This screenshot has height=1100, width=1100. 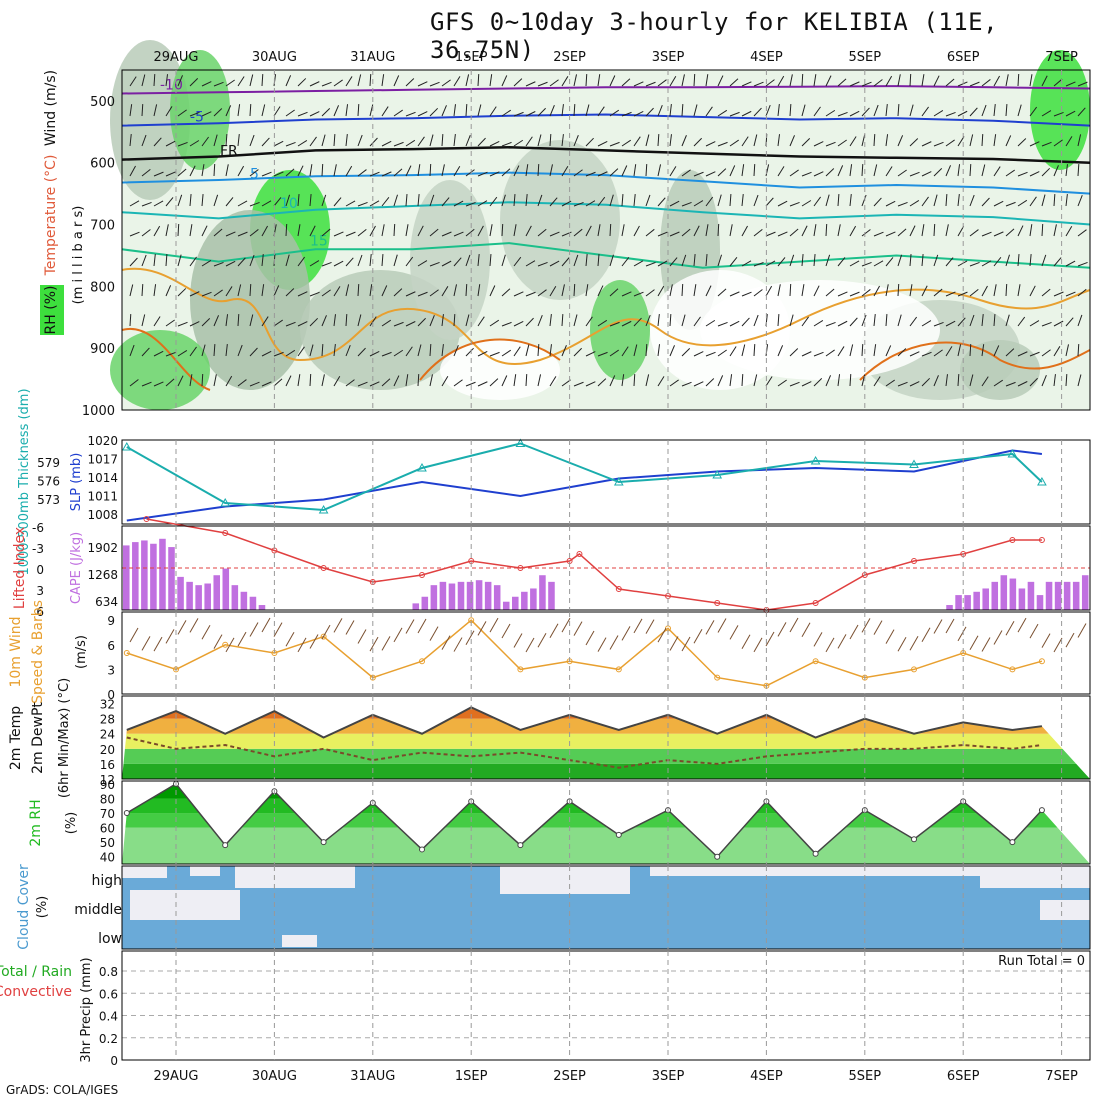 What do you see at coordinates (38, 528) in the screenshot?
I see `li-tick: -6` at bounding box center [38, 528].